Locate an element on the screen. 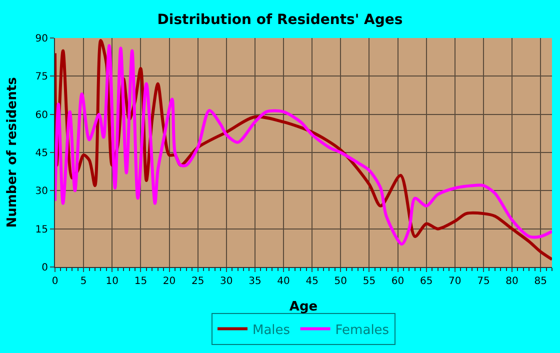 The width and height of the screenshot is (560, 353). y-tick-label: 75 is located at coordinates (41, 77).